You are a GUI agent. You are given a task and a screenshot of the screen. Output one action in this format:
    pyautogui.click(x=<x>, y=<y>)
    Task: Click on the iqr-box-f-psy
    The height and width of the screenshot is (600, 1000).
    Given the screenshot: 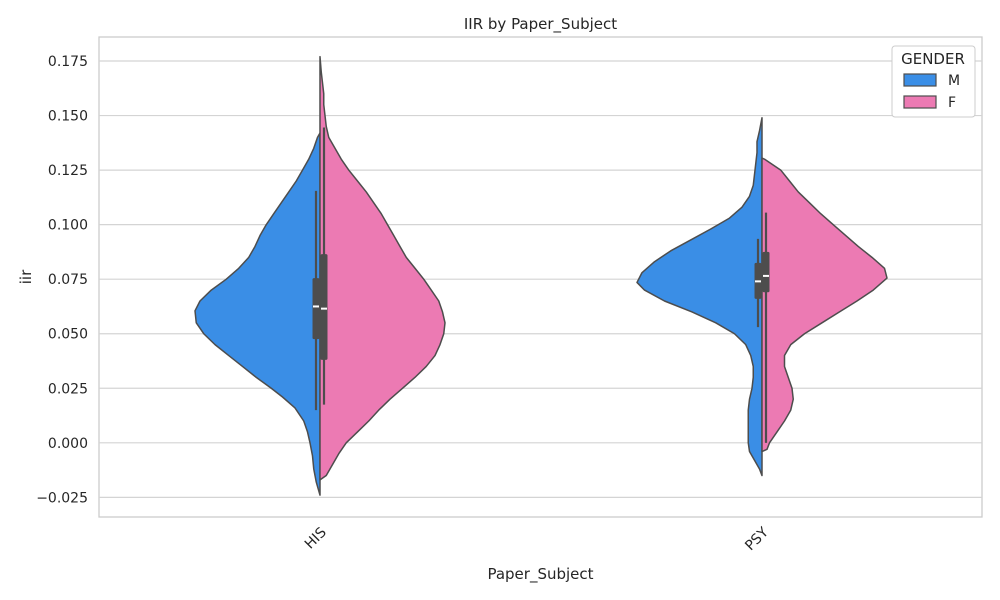 What is the action you would take?
    pyautogui.click(x=766, y=272)
    